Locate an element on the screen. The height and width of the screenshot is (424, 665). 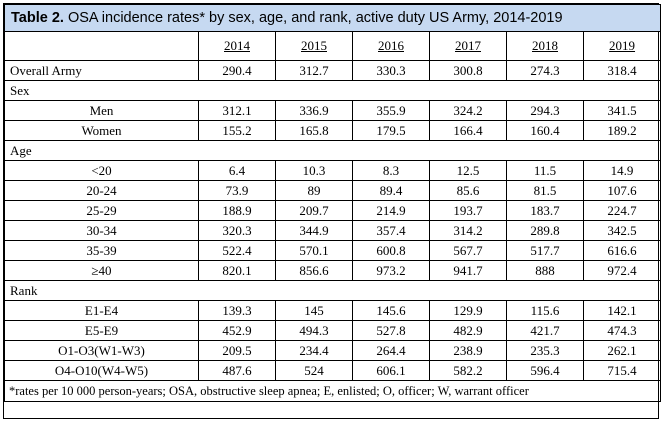
value-cell: 142.1 is located at coordinates (622, 310).